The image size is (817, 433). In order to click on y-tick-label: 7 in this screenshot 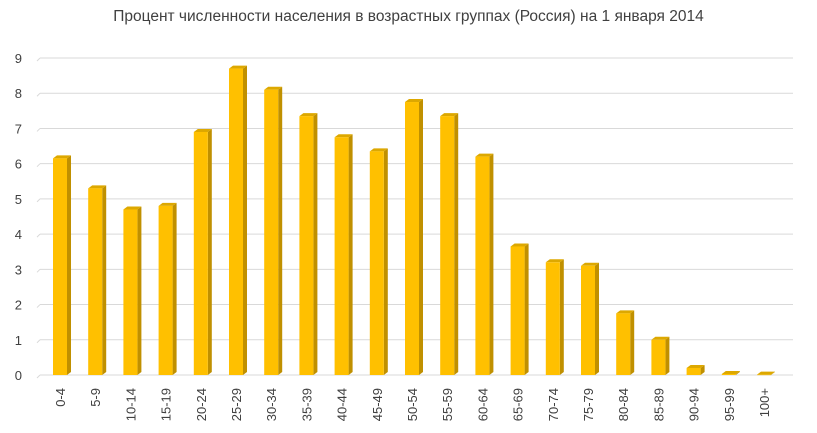, I will do `click(18, 128)`.